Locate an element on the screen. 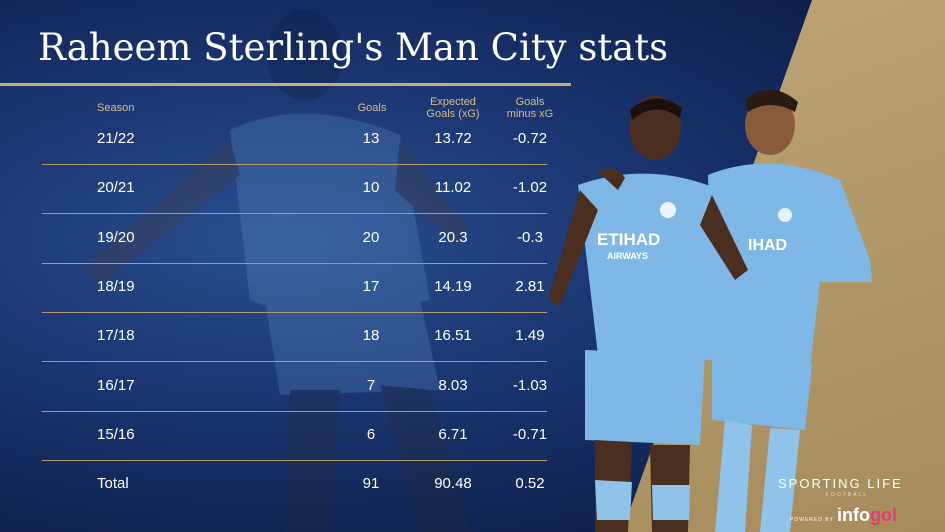  goals-cell: 7 is located at coordinates (371, 385).